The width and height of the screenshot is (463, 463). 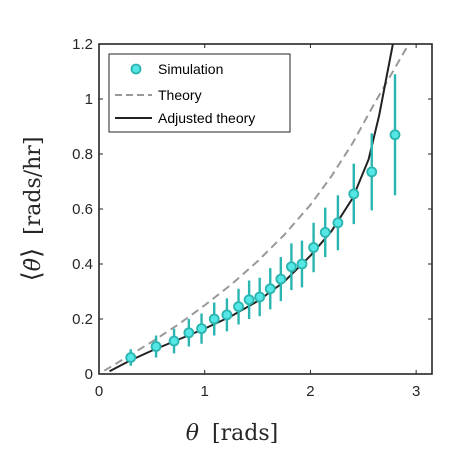 What do you see at coordinates (82, 209) in the screenshot?
I see `y-tick-label: 0.6` at bounding box center [82, 209].